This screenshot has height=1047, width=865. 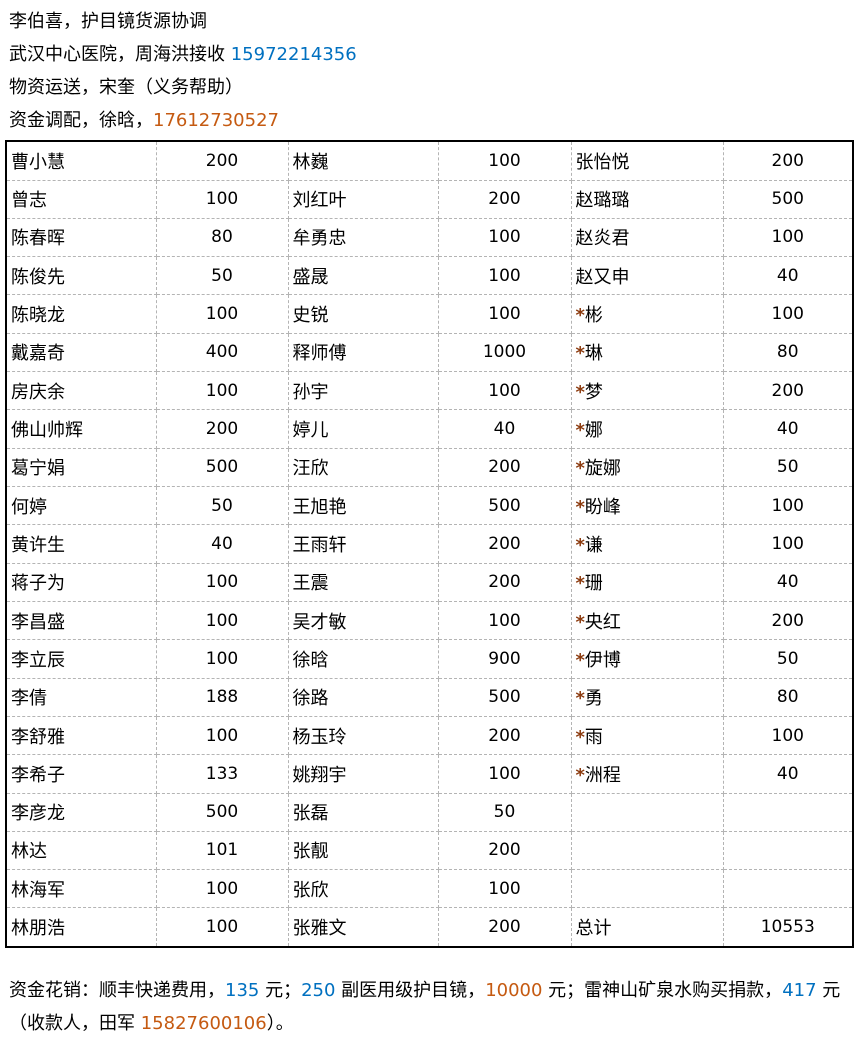 What do you see at coordinates (81, 582) in the screenshot?
I see `donor-name-cell: 蒋子为` at bounding box center [81, 582].